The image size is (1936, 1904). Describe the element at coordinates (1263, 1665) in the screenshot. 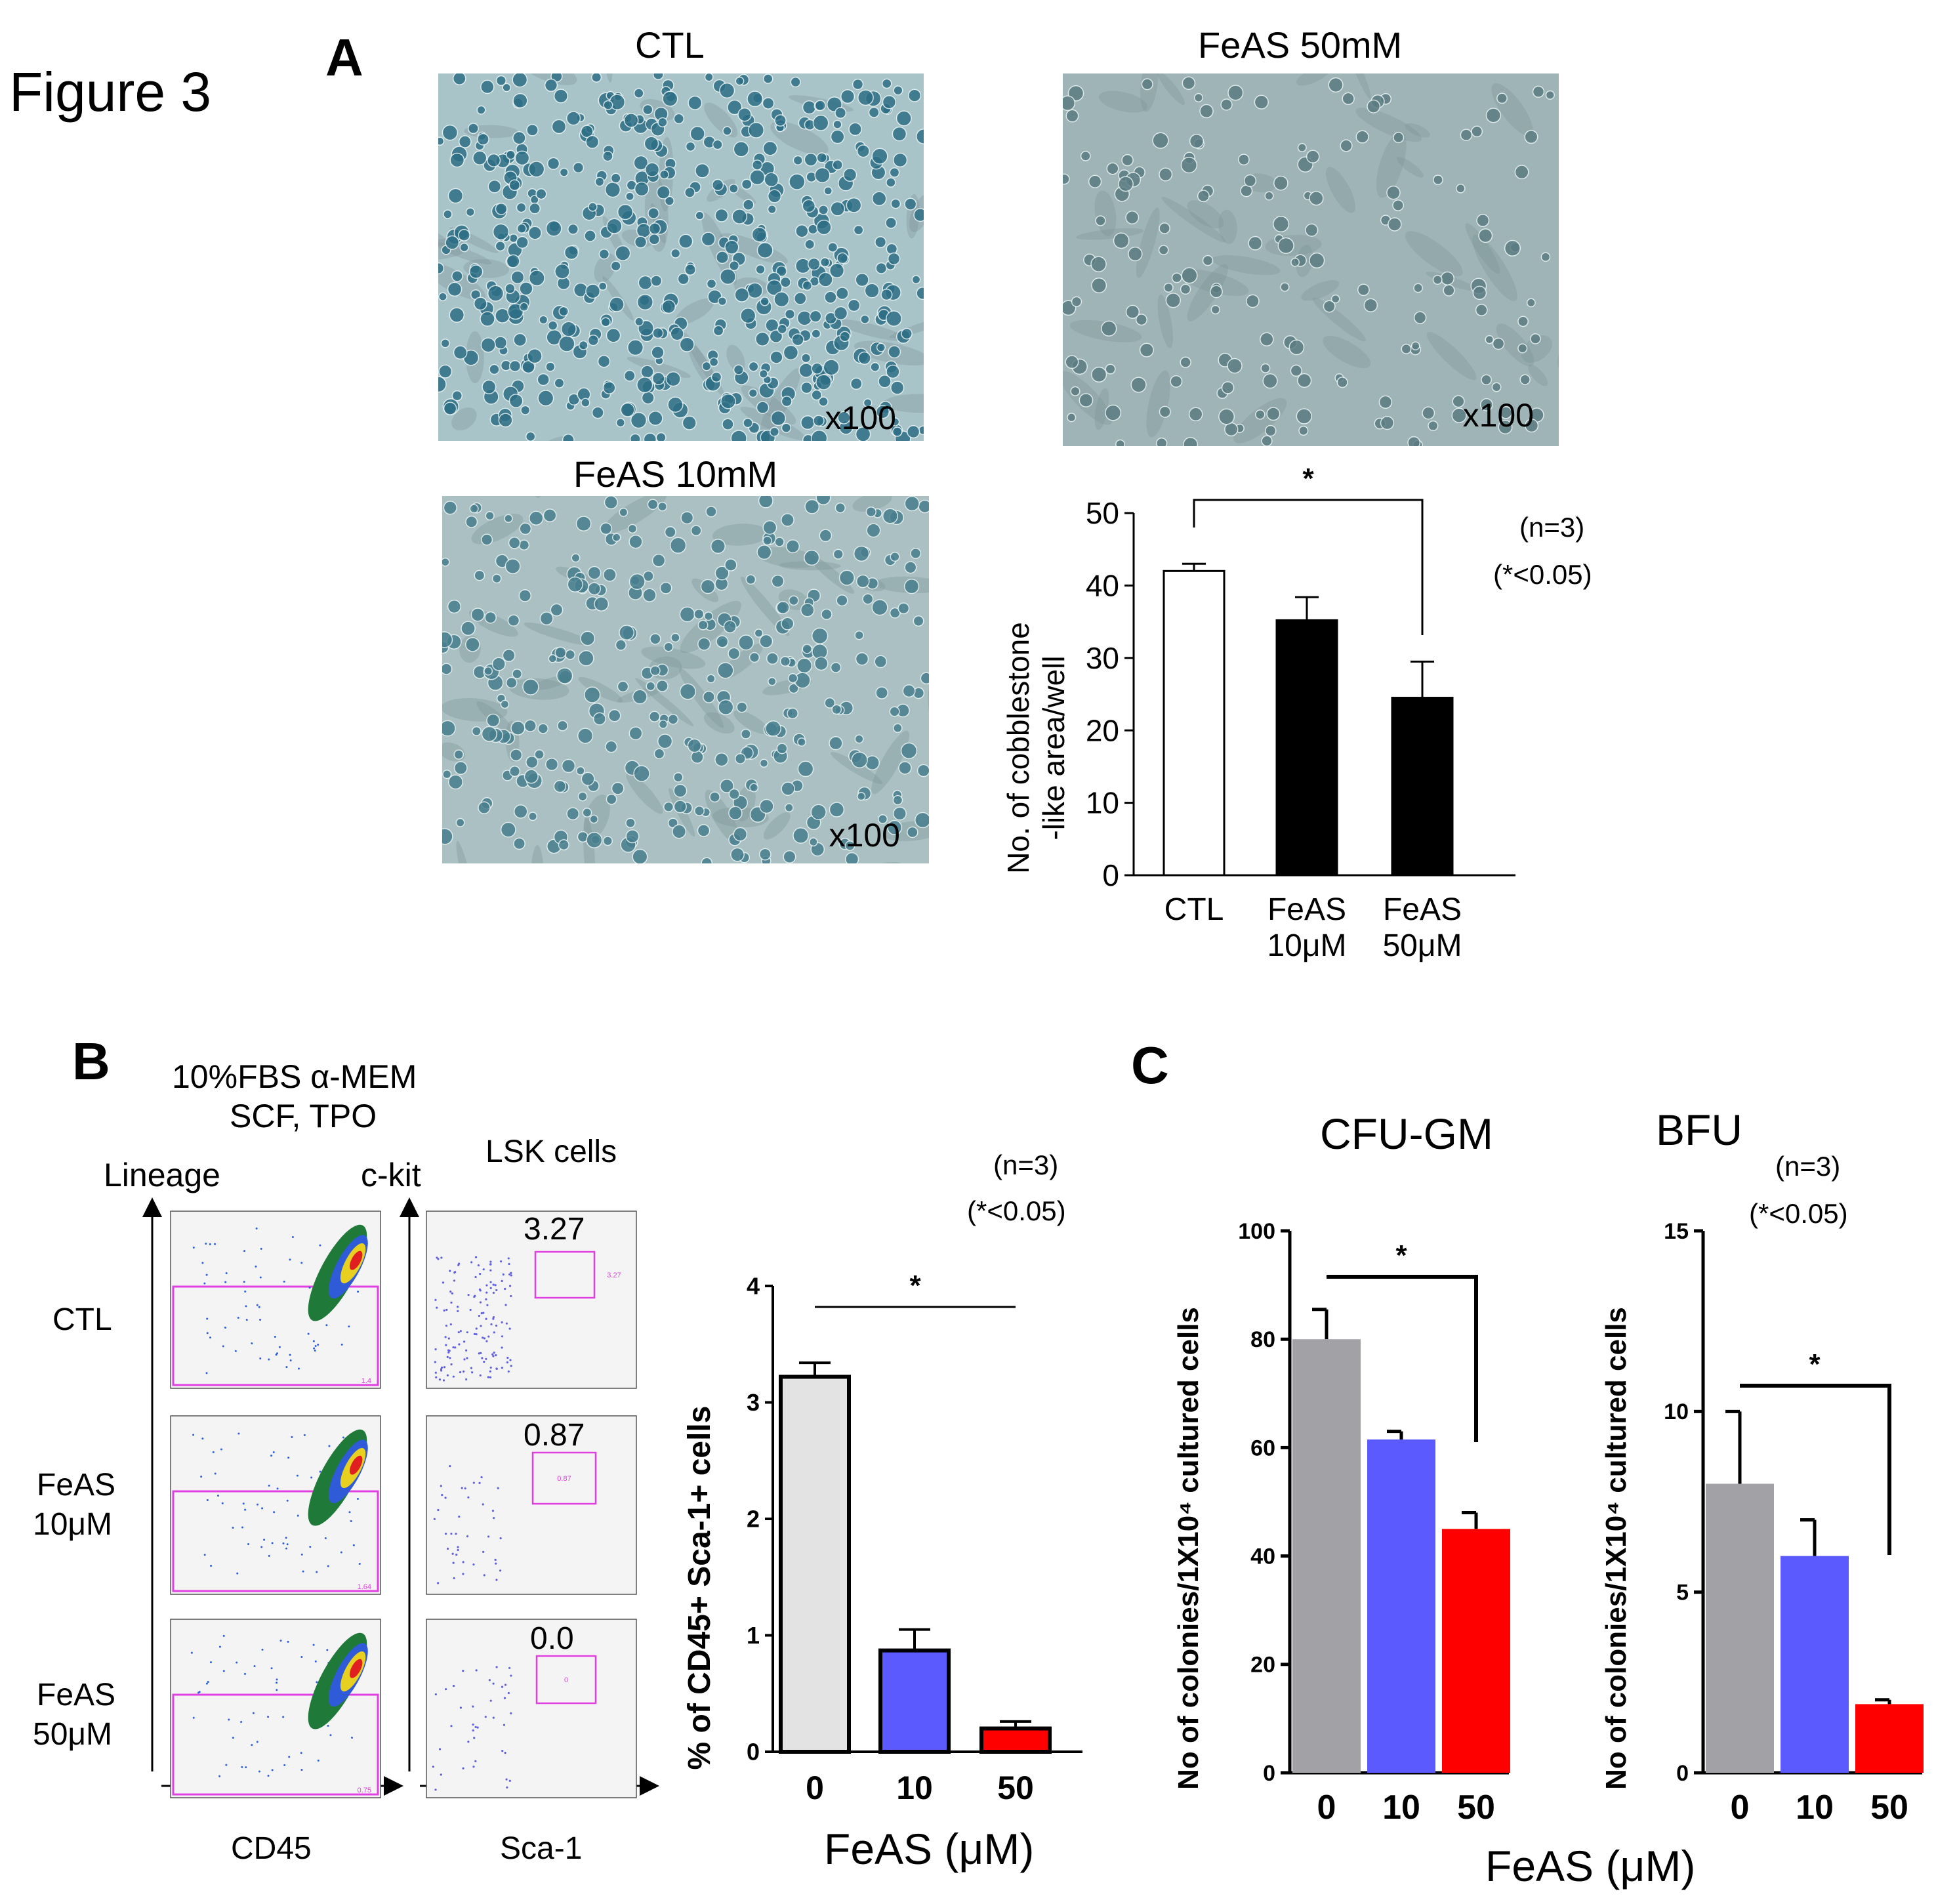

I see `y-tick-label: 20` at that location.